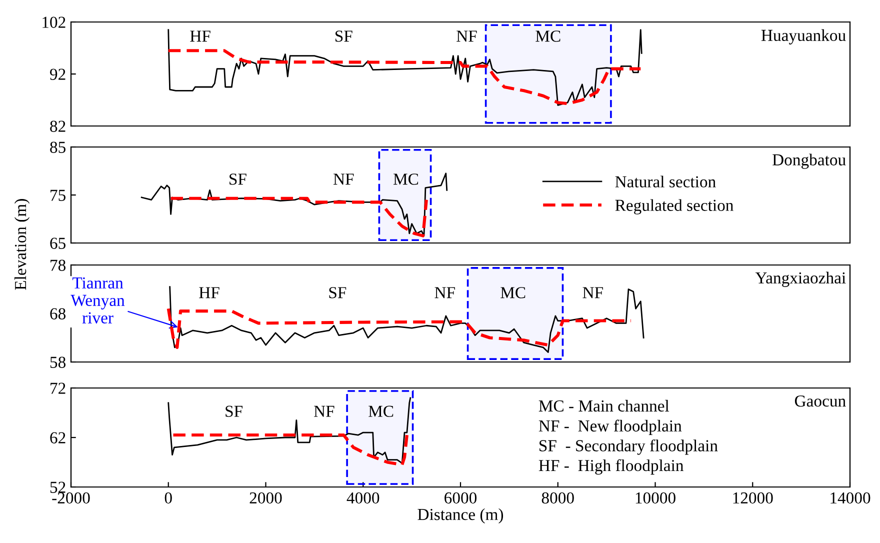  Describe the element at coordinates (266, 498) in the screenshot. I see `x-tick-label: 2000` at that location.